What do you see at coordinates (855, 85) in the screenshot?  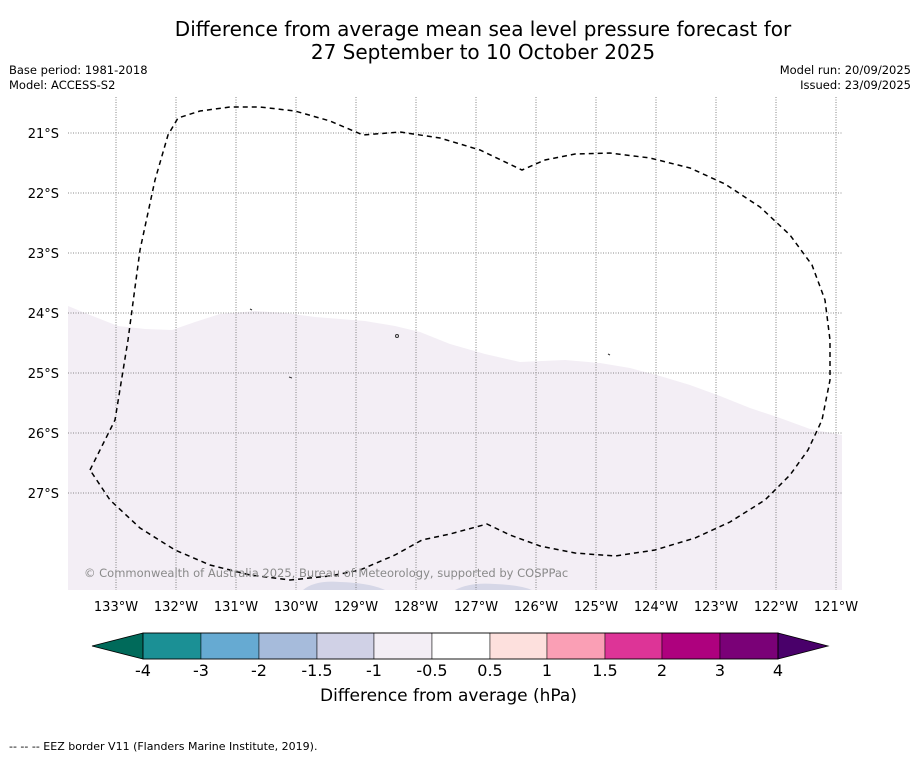 I see `issued-date: Issued: 23/09/2025` at bounding box center [855, 85].